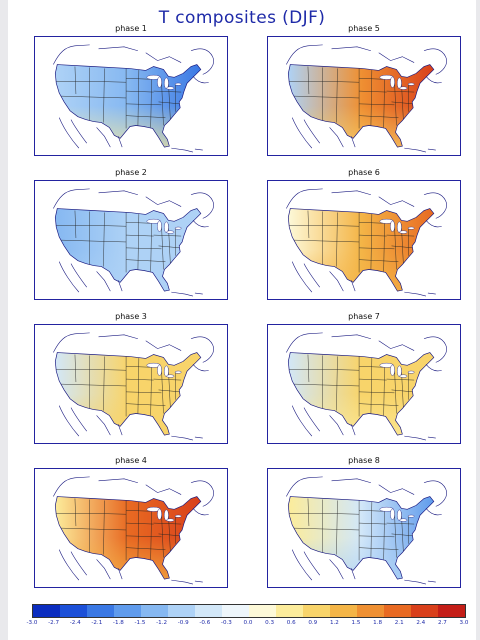  What do you see at coordinates (242, 18) in the screenshot?
I see `figure-title: T composites (DJF)` at bounding box center [242, 18].